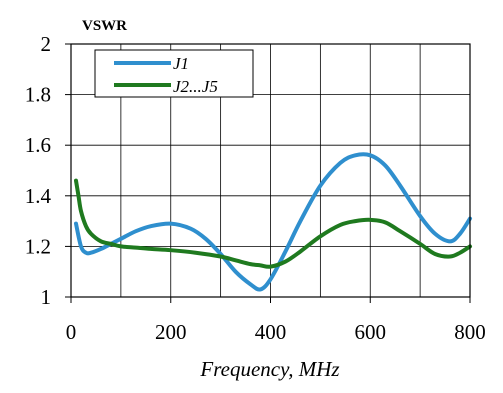  What do you see at coordinates (46, 297) in the screenshot?
I see `y-tick-label-1: 1` at bounding box center [46, 297].